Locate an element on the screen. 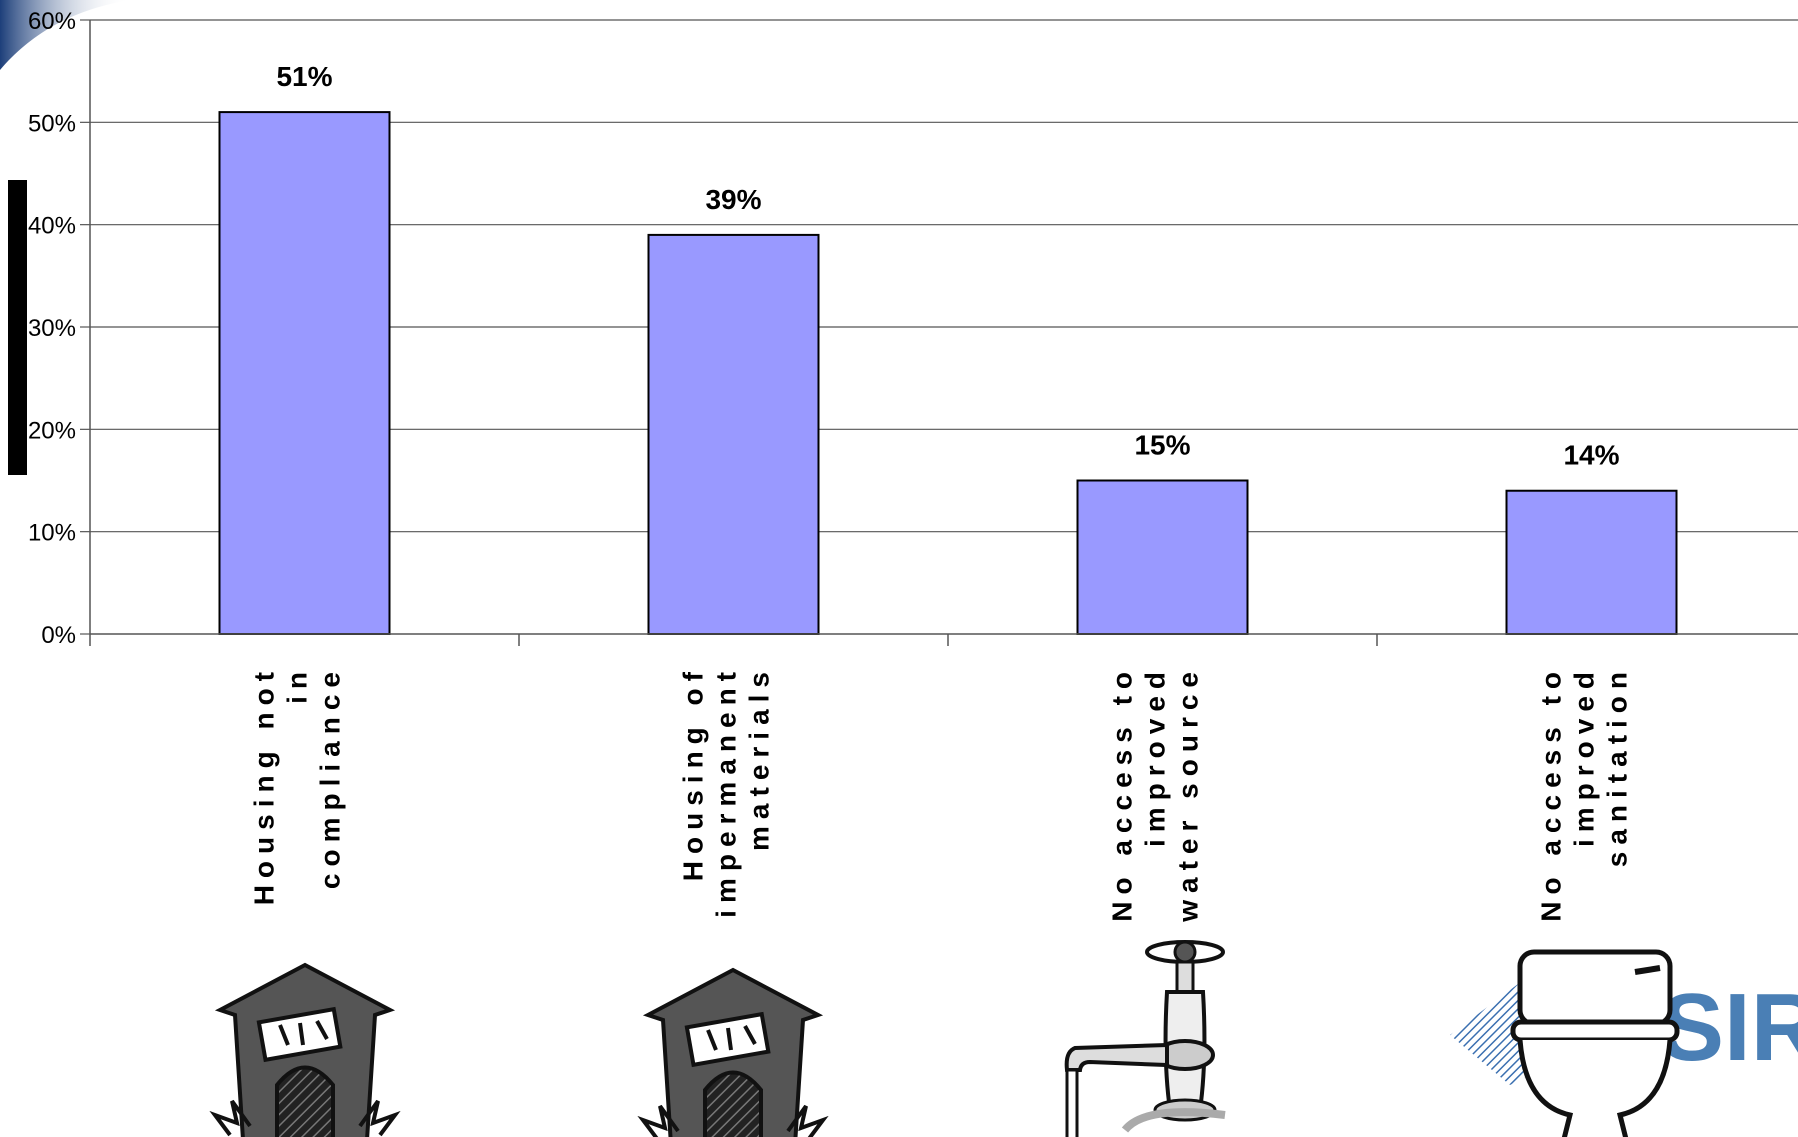 This screenshot has width=1798, height=1137. y-tick-label: 60% is located at coordinates (52, 21).